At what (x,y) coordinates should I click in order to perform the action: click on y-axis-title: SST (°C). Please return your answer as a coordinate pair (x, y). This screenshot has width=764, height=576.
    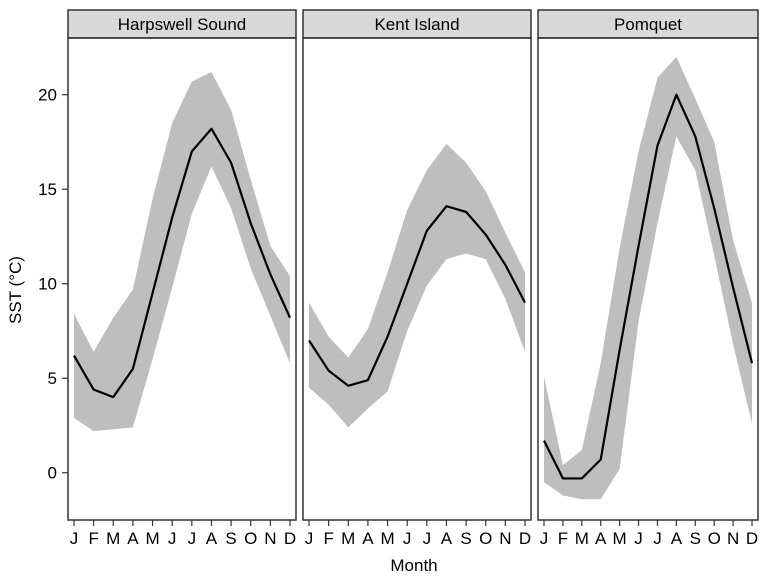
    Looking at the image, I should click on (15, 290).